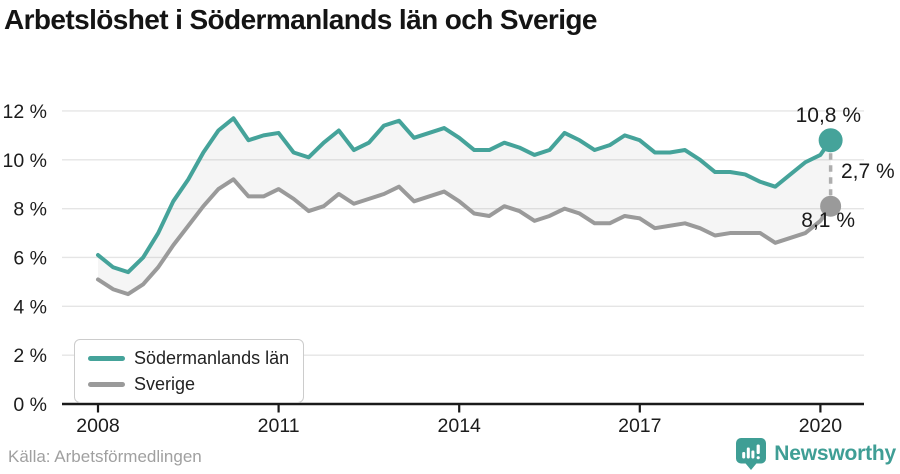 This screenshot has width=900, height=474. Describe the element at coordinates (828, 220) in the screenshot. I see `end-value-label-sverige: 8,1 %` at that location.